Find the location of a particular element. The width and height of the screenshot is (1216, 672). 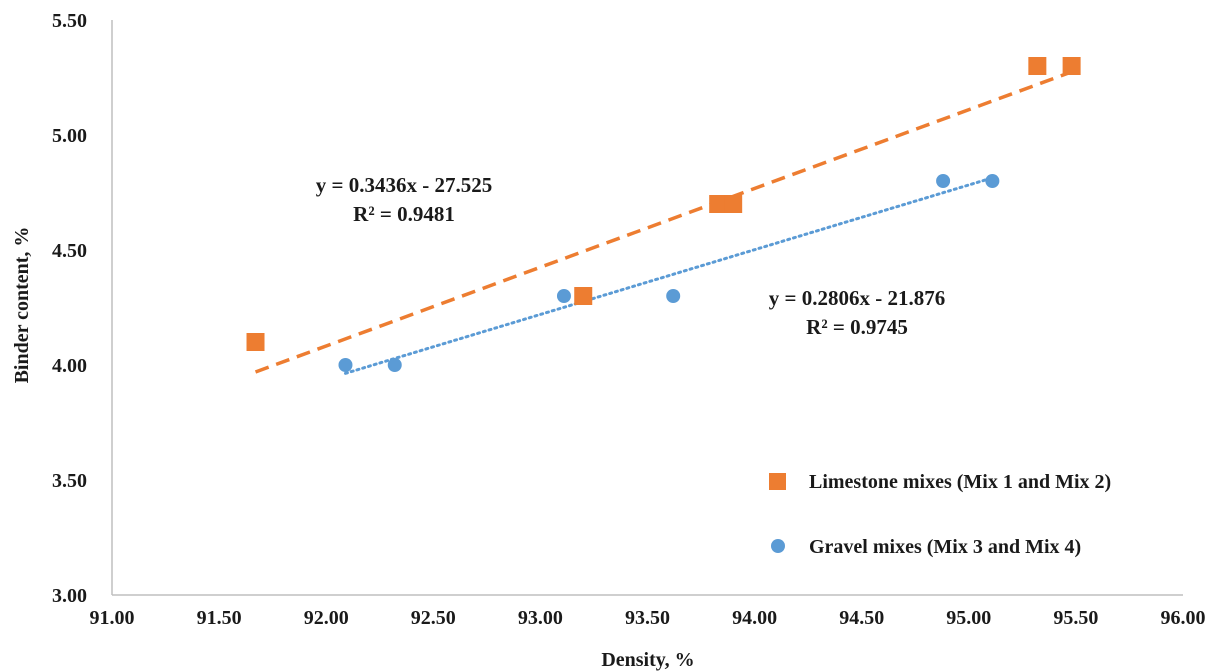

x-tick-label: 95.50 is located at coordinates (1075, 618).